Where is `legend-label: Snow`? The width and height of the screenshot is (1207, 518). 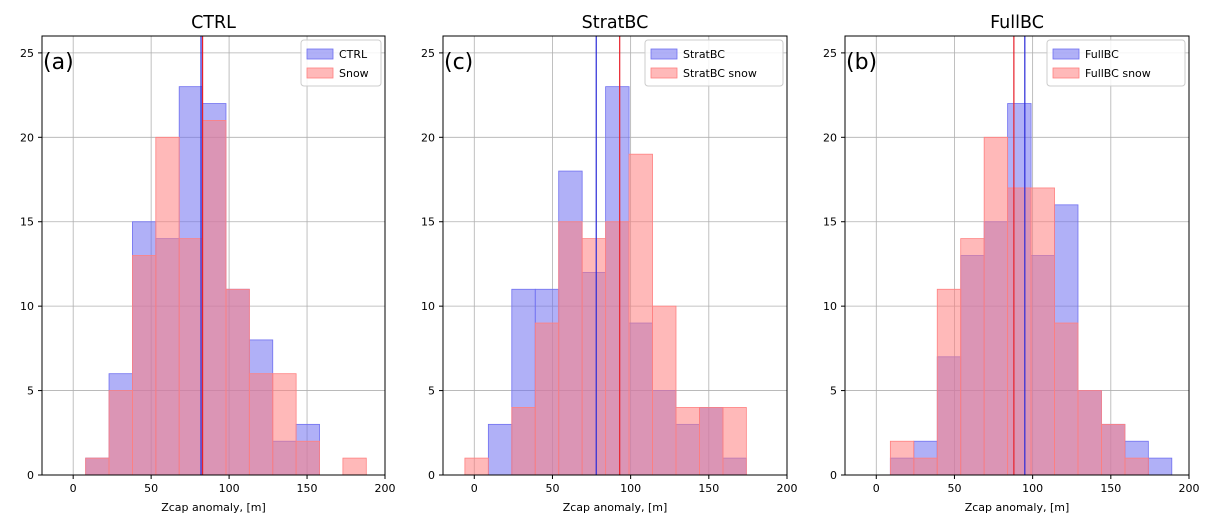 legend-label: Snow is located at coordinates (354, 73).